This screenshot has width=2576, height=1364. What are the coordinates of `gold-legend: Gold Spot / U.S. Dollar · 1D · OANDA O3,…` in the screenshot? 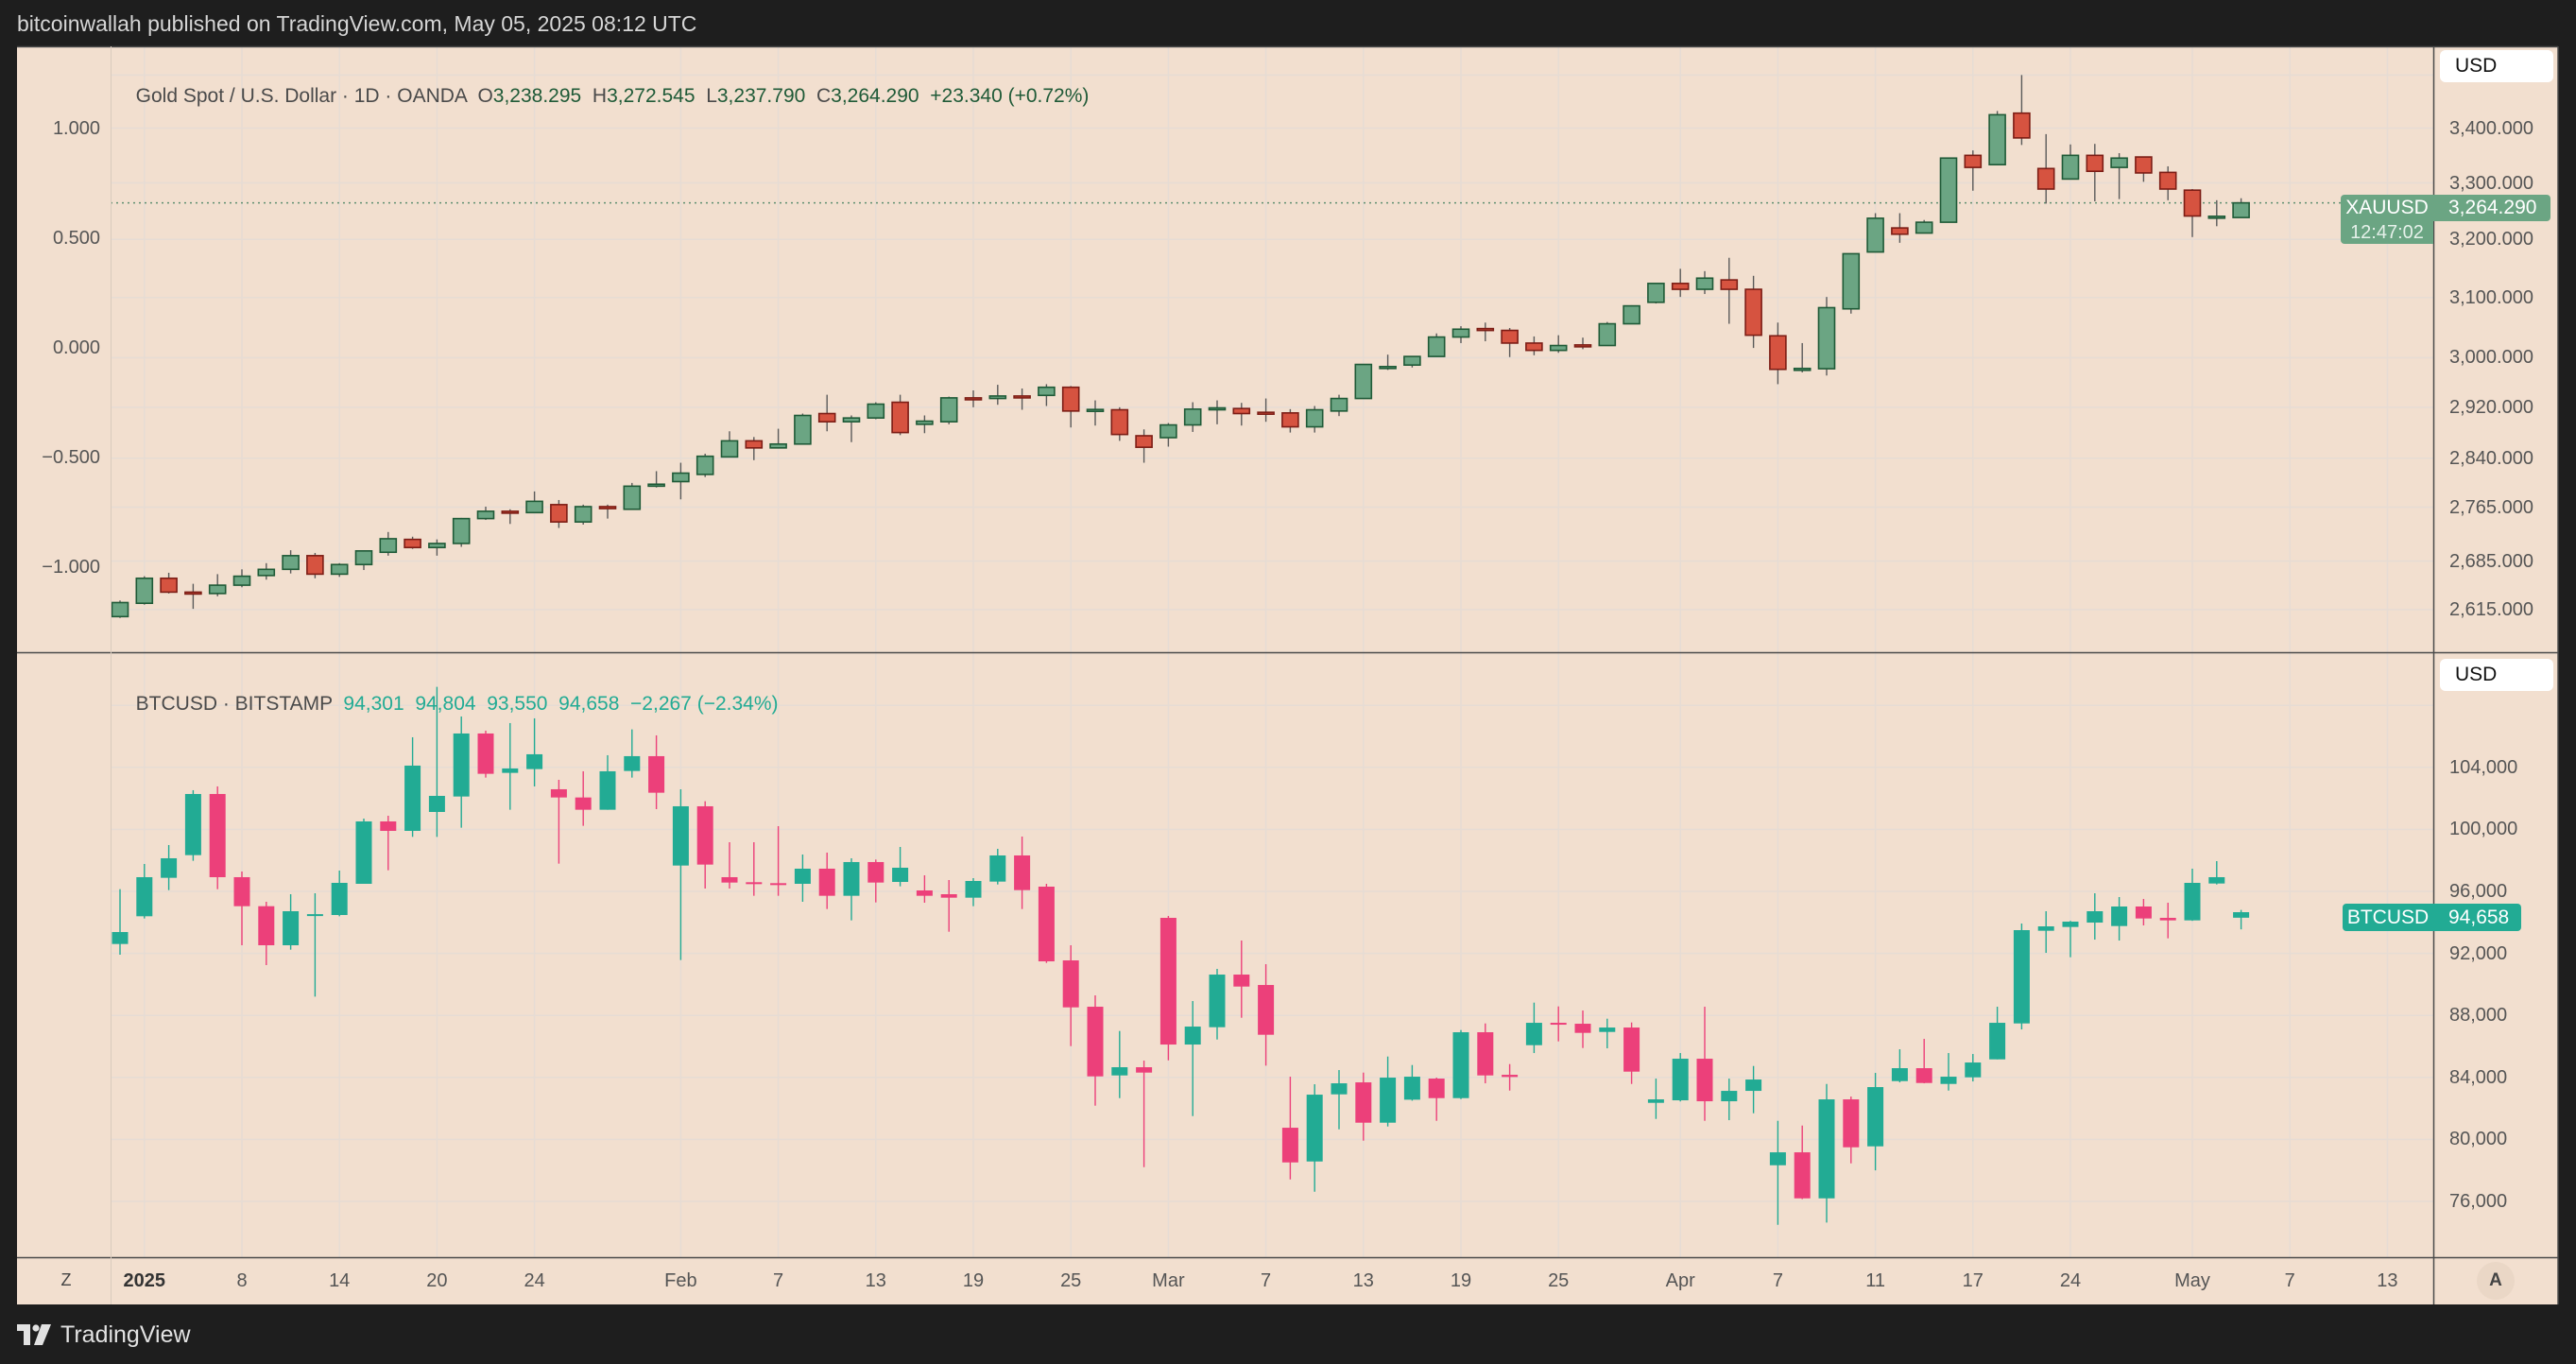 It's located at (607, 85).